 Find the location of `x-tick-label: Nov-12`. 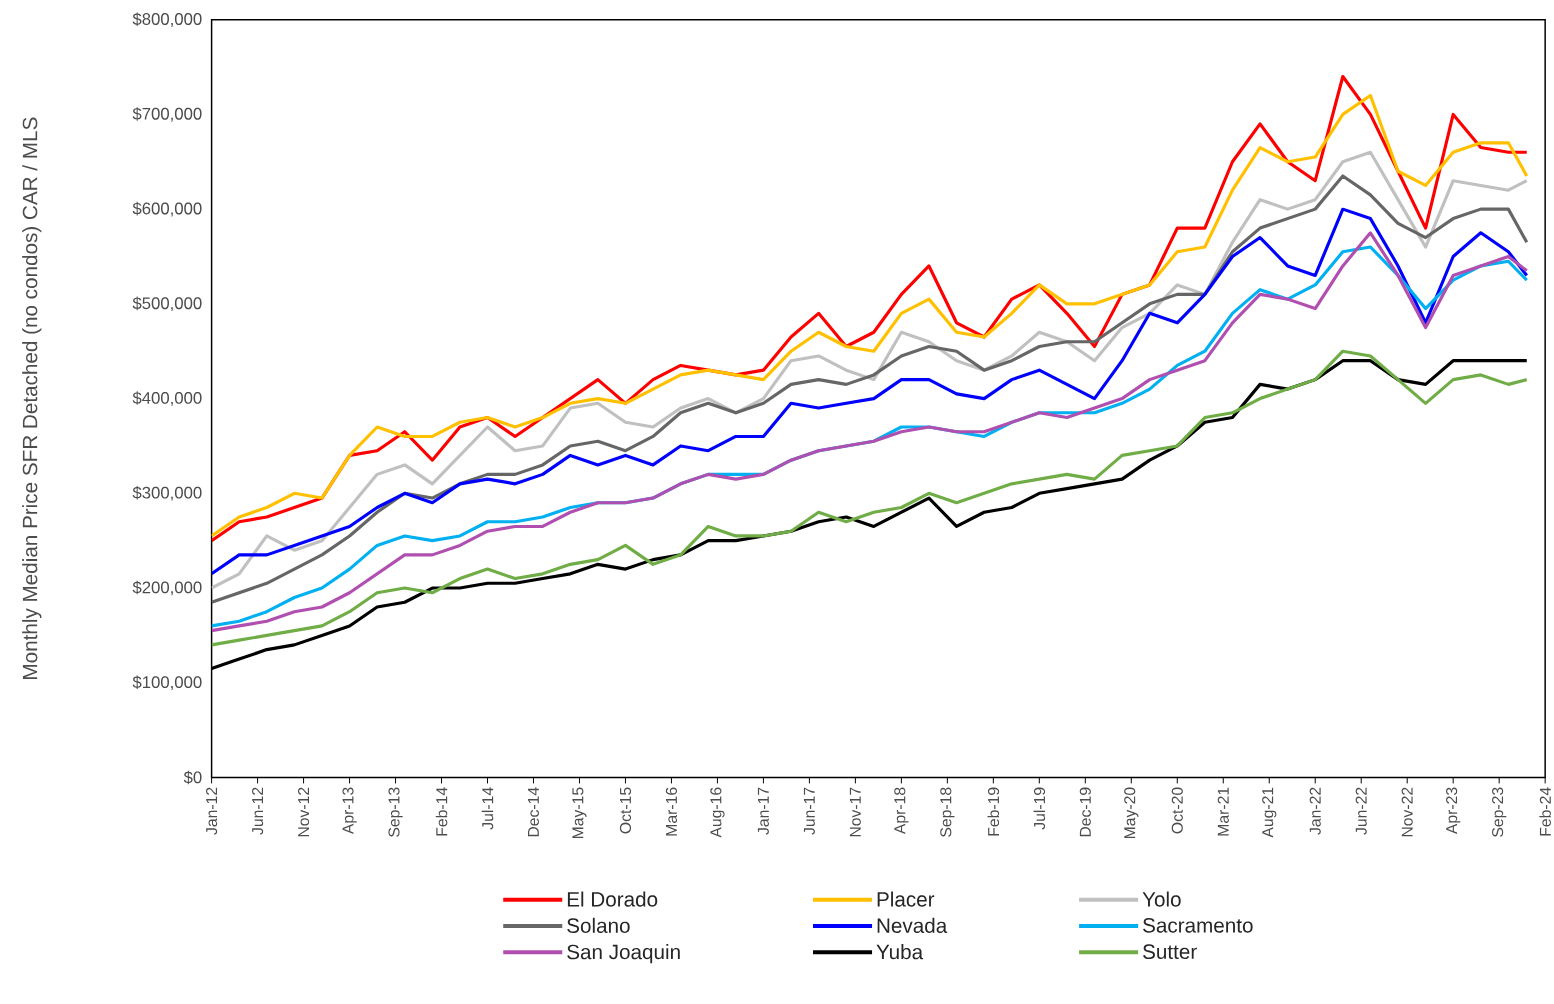

x-tick-label: Nov-12 is located at coordinates (304, 812).